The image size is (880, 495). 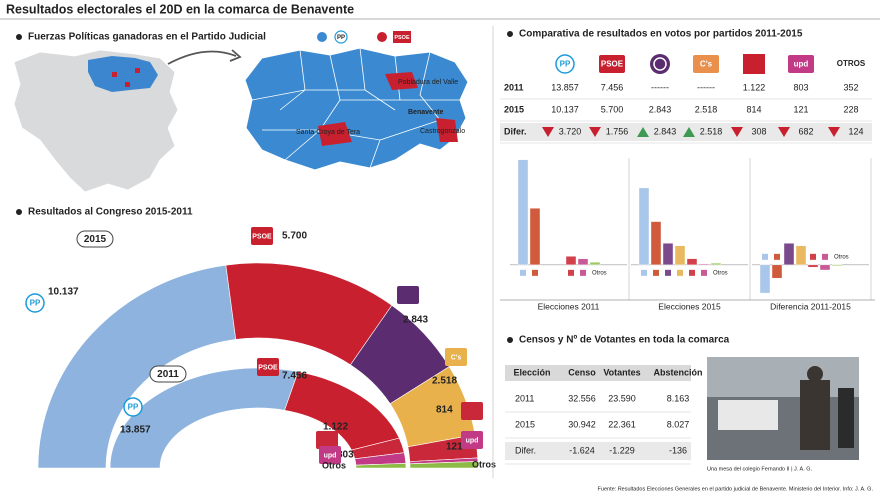 What do you see at coordinates (678, 424) in the screenshot?
I see `table-cell: 8.027` at bounding box center [678, 424].